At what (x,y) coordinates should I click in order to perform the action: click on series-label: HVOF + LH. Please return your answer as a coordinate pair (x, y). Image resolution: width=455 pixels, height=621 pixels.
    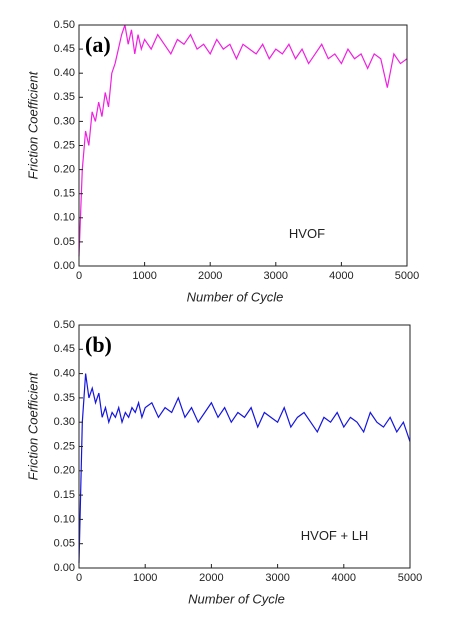
    Looking at the image, I should click on (335, 535).